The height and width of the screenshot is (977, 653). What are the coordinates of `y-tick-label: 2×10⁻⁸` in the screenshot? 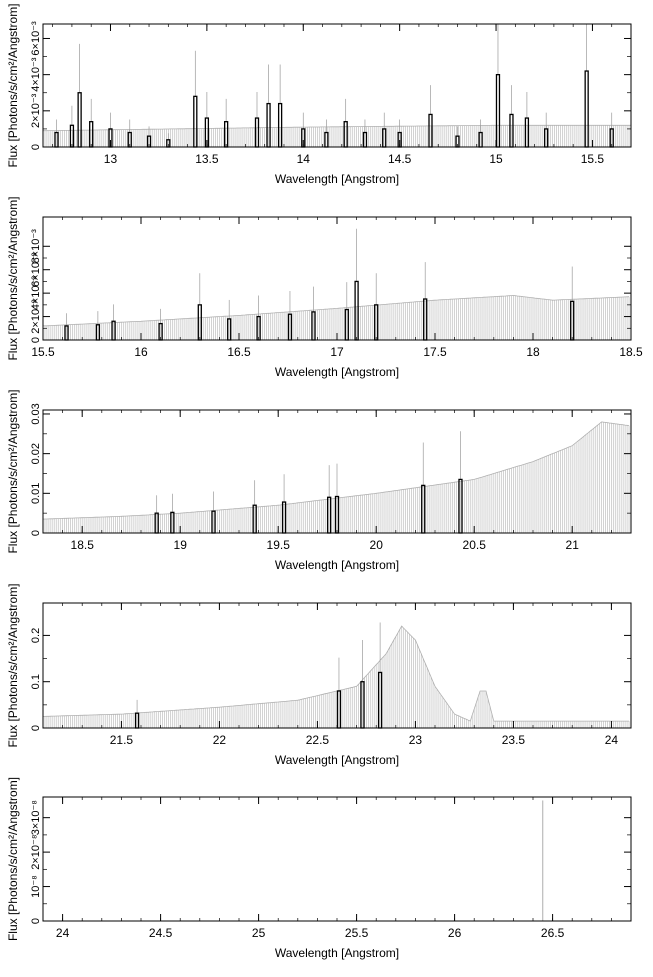 It's located at (36, 851).